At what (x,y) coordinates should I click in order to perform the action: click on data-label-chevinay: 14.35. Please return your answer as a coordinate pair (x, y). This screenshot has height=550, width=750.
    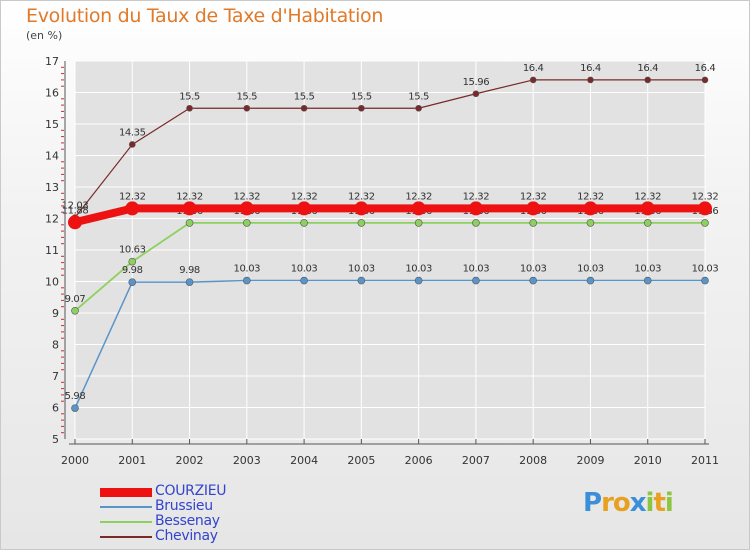
    Looking at the image, I should click on (132, 132).